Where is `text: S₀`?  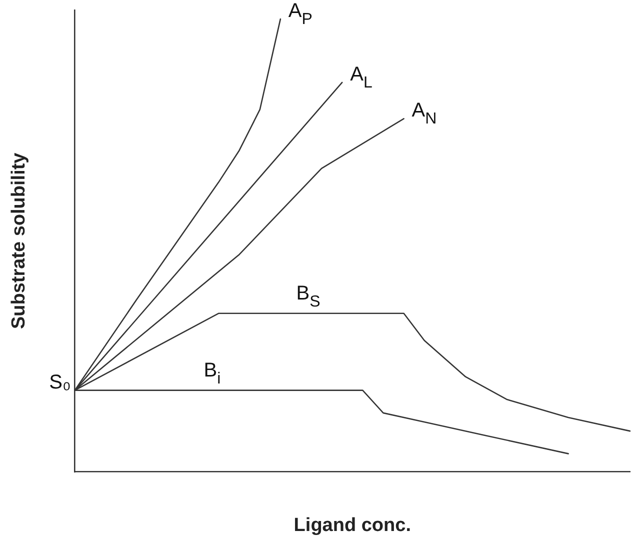 text: S₀ is located at coordinates (60, 382).